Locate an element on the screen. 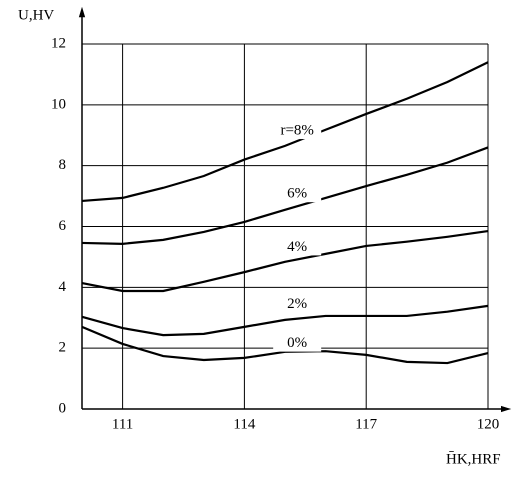  x-tick-label: 117 is located at coordinates (366, 424).